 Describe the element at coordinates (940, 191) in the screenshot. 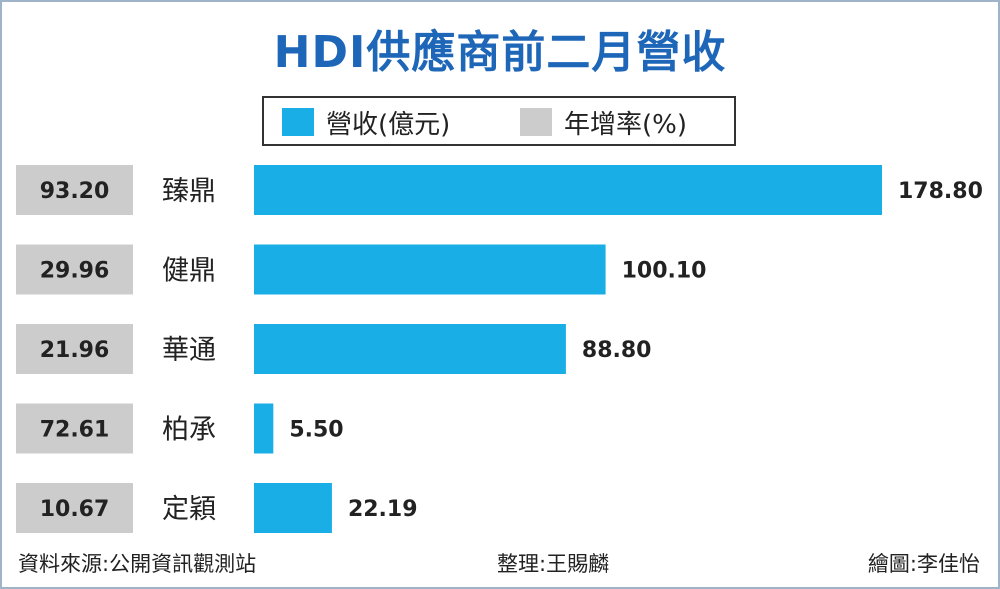

I see `revenue-value: 178.80` at that location.